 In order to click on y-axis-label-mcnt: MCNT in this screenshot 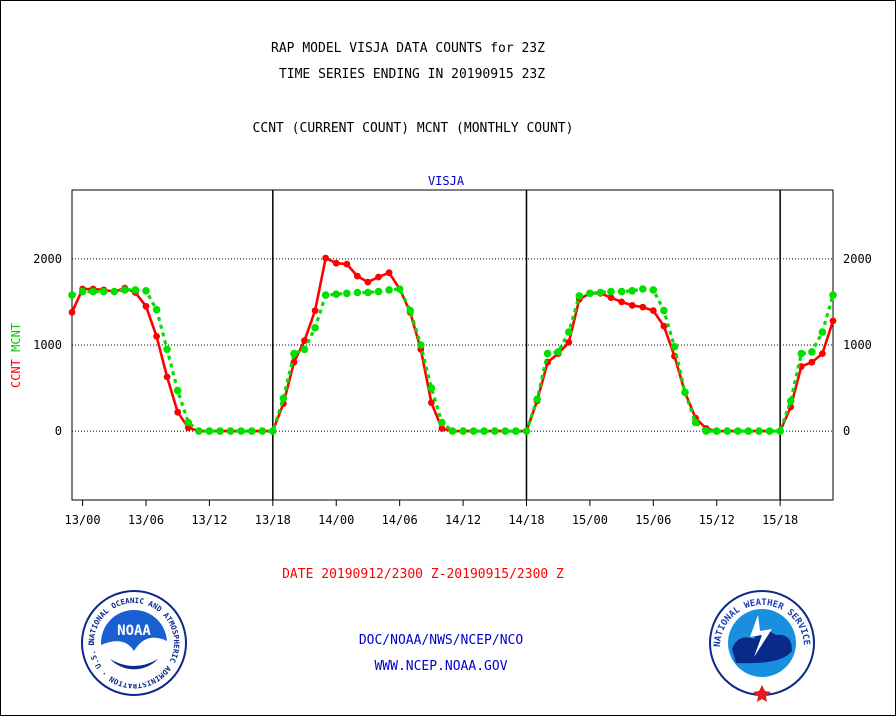, I will do `click(16, 337)`.